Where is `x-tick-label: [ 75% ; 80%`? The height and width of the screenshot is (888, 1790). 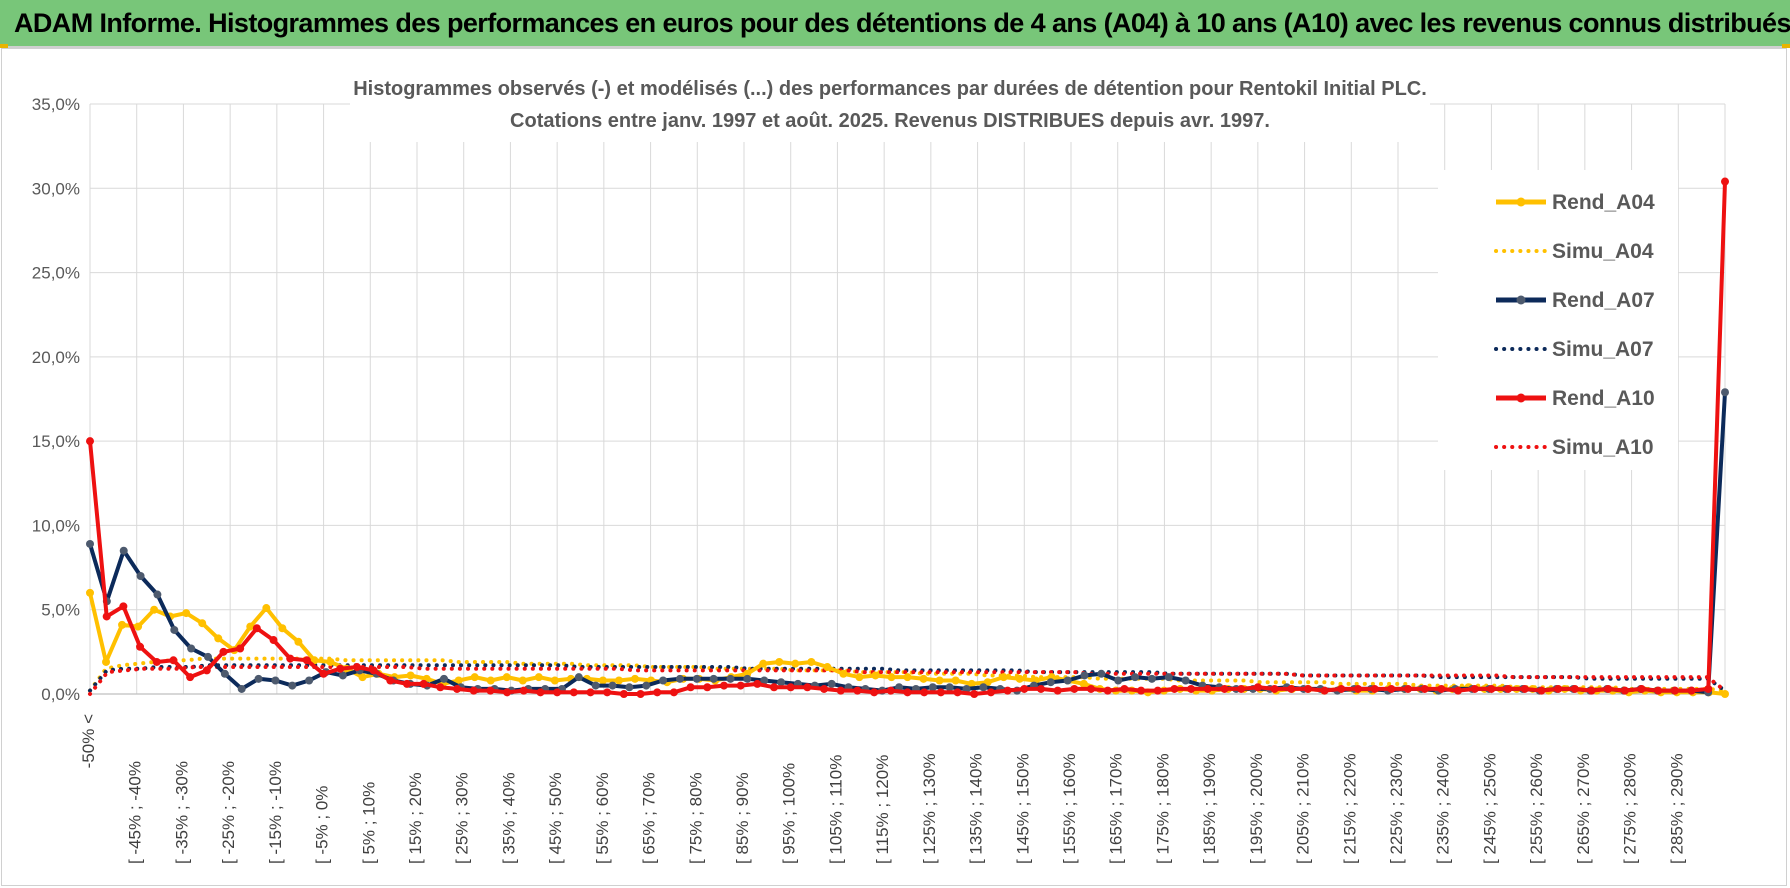 x-tick-label: [ 75% ; 80% is located at coordinates (695, 818).